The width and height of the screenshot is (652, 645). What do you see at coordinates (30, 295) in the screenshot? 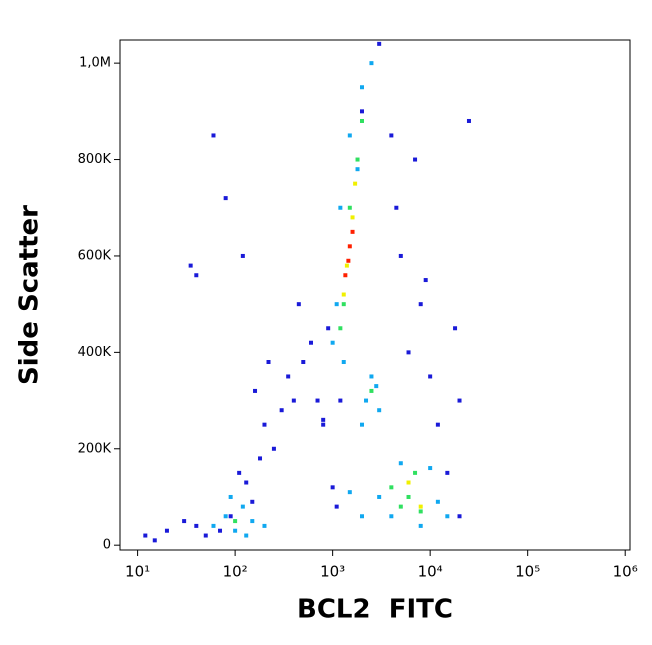
I see `y-axis-title: Side Scatter` at bounding box center [30, 295].